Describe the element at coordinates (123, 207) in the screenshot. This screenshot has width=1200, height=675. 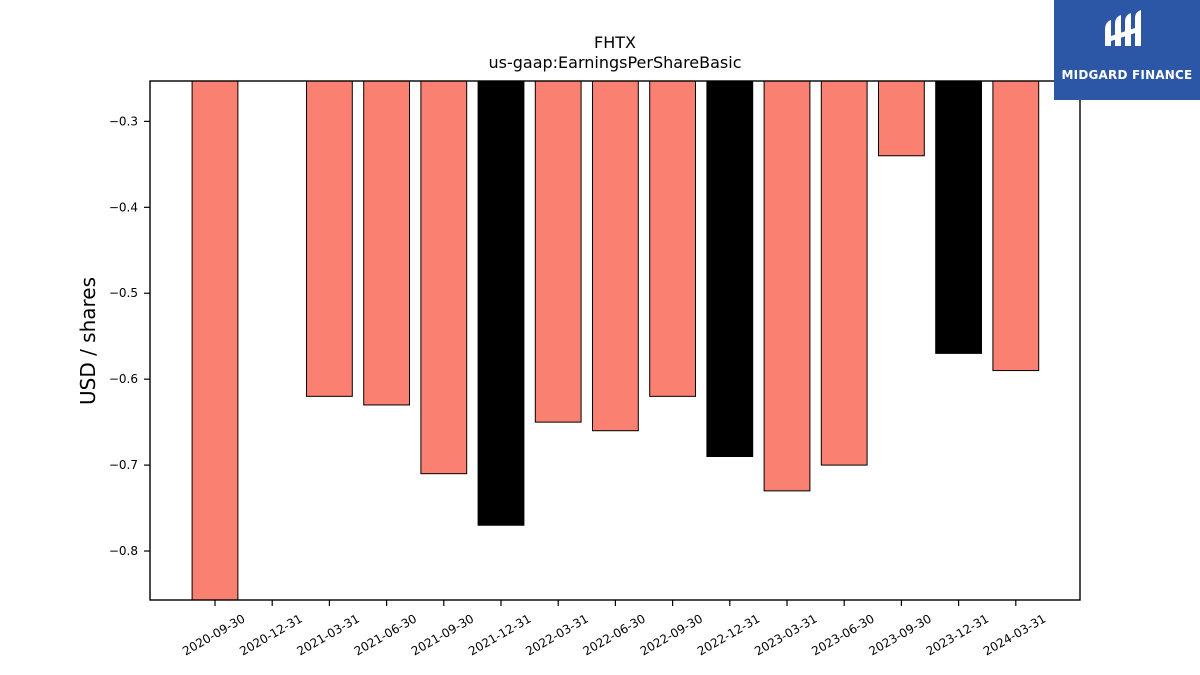
I see `y-tick-label: −0.4` at that location.